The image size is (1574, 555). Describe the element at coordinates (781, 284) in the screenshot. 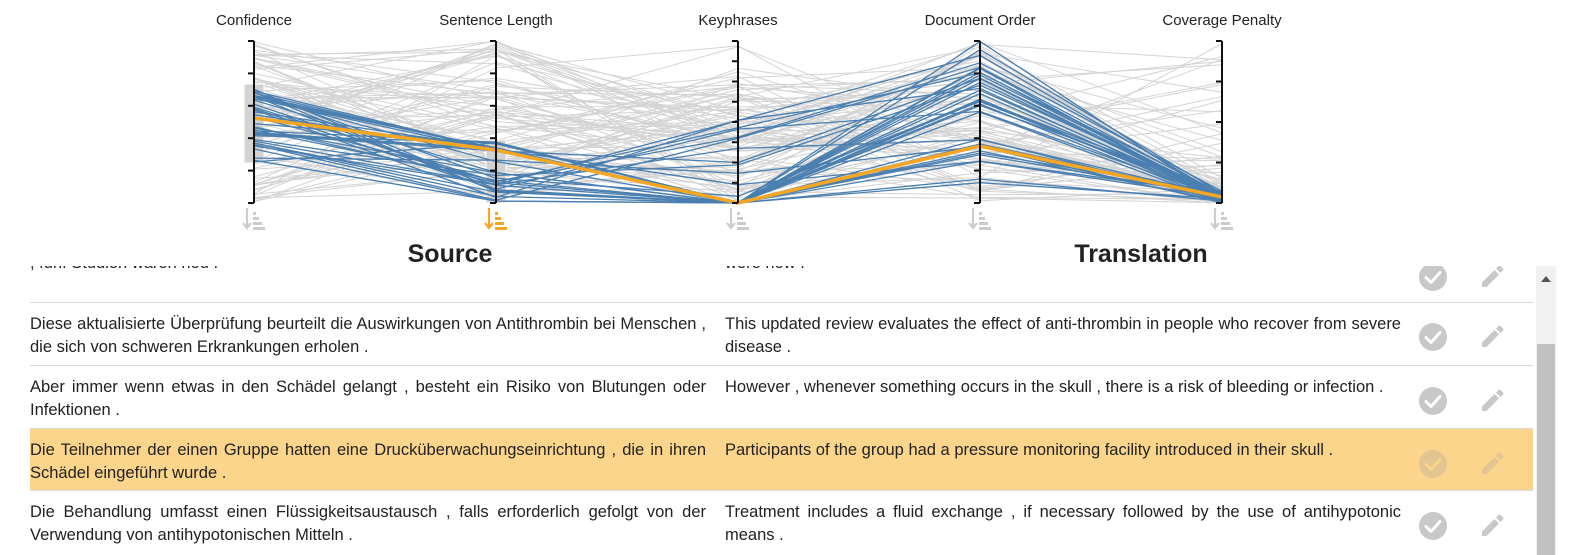

I see `table-row: , fünf Studien waren neu . were new .` at that location.